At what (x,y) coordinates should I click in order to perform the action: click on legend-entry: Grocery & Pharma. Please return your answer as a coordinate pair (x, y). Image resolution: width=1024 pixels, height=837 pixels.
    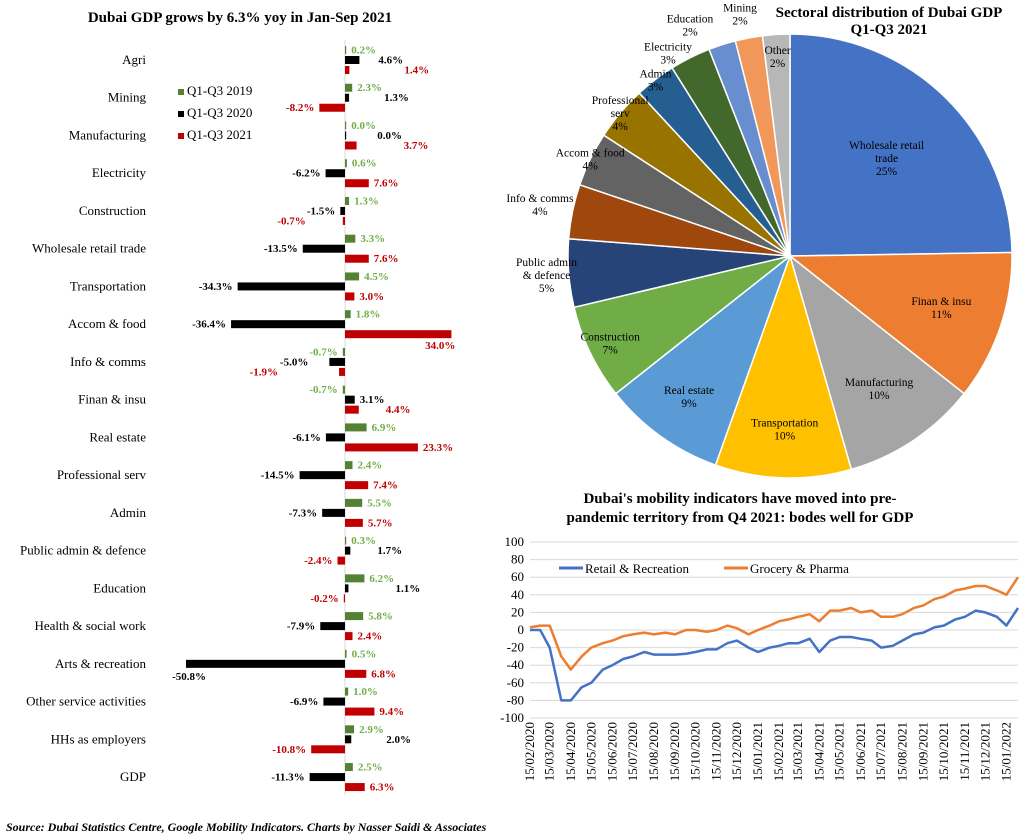
    Looking at the image, I should click on (799, 568).